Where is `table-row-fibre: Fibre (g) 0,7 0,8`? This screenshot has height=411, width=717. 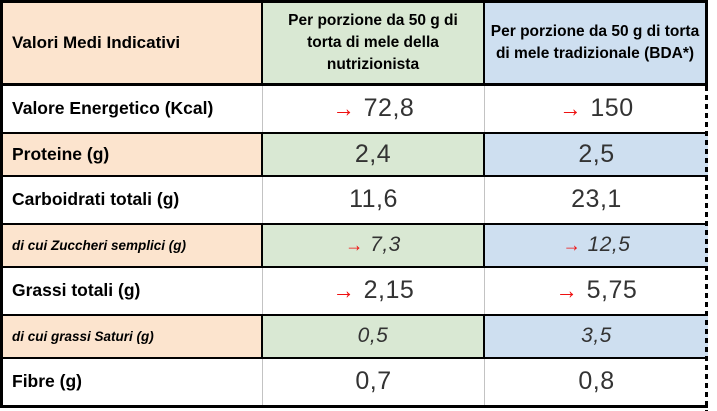
table-row-fibre: Fibre (g) 0,7 0,8 is located at coordinates (355, 382).